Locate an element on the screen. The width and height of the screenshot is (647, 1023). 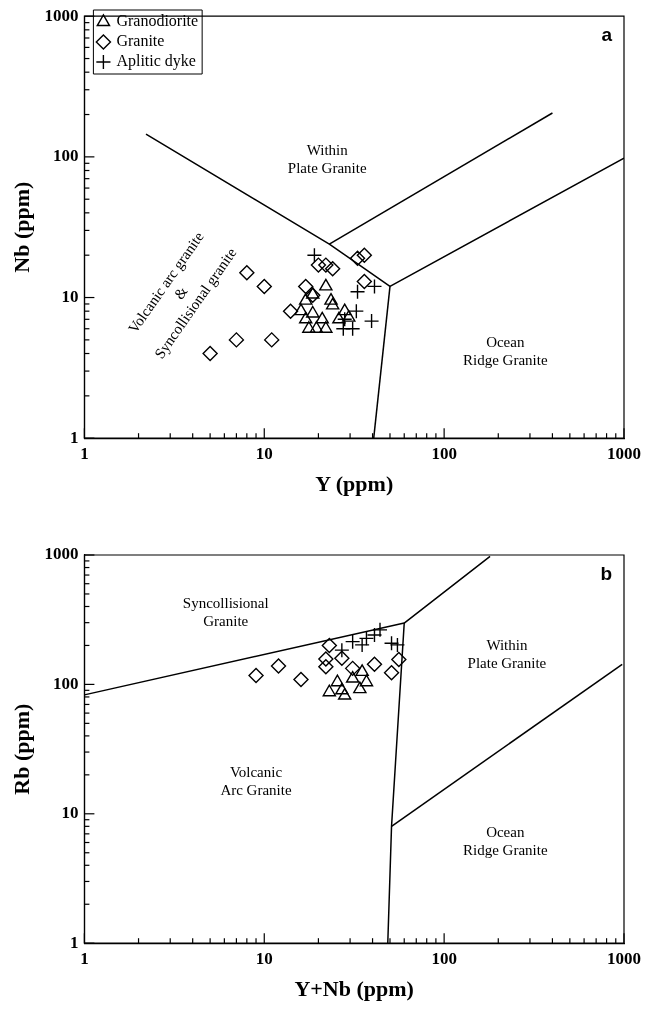
annotation: Syncollisional Granite is located at coordinates (225, 611).